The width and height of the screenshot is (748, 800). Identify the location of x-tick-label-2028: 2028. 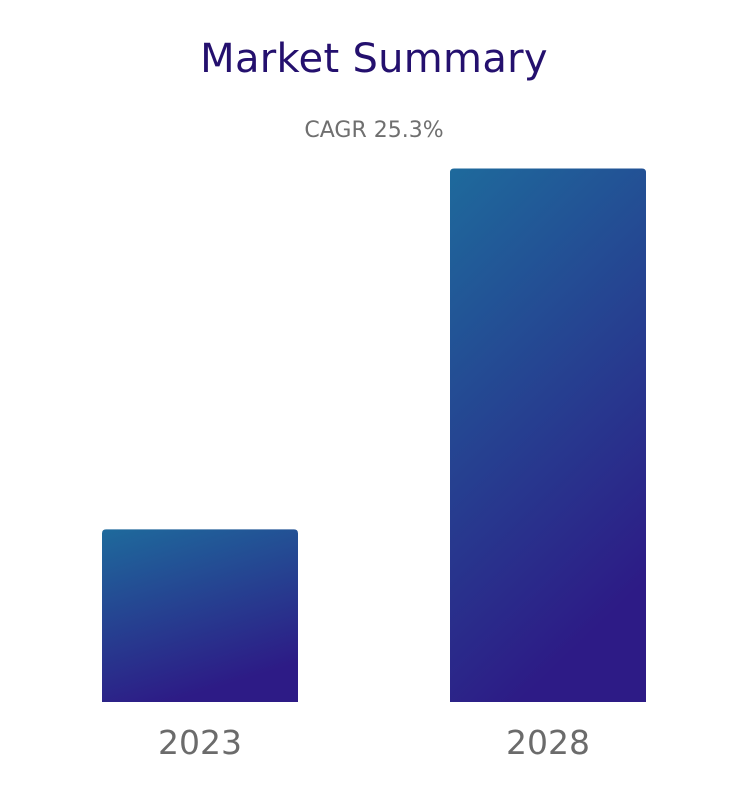
(548, 742).